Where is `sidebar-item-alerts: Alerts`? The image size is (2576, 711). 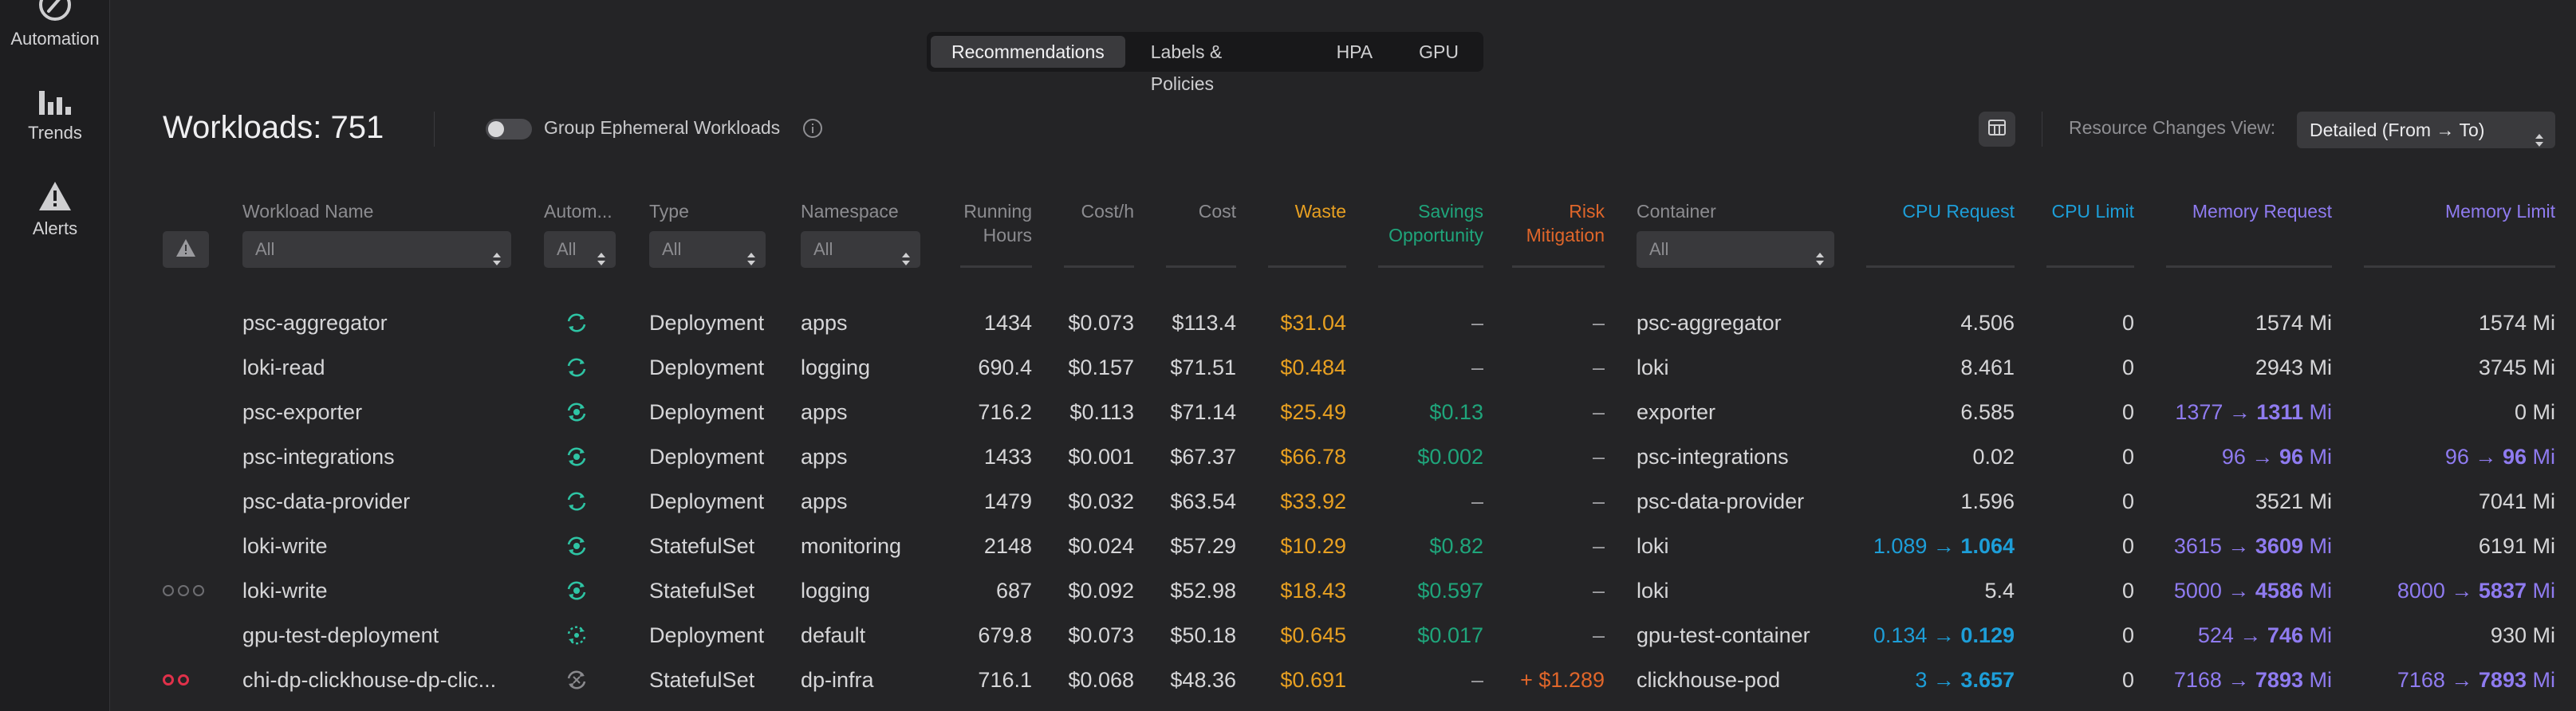 sidebar-item-alerts: Alerts is located at coordinates (55, 210).